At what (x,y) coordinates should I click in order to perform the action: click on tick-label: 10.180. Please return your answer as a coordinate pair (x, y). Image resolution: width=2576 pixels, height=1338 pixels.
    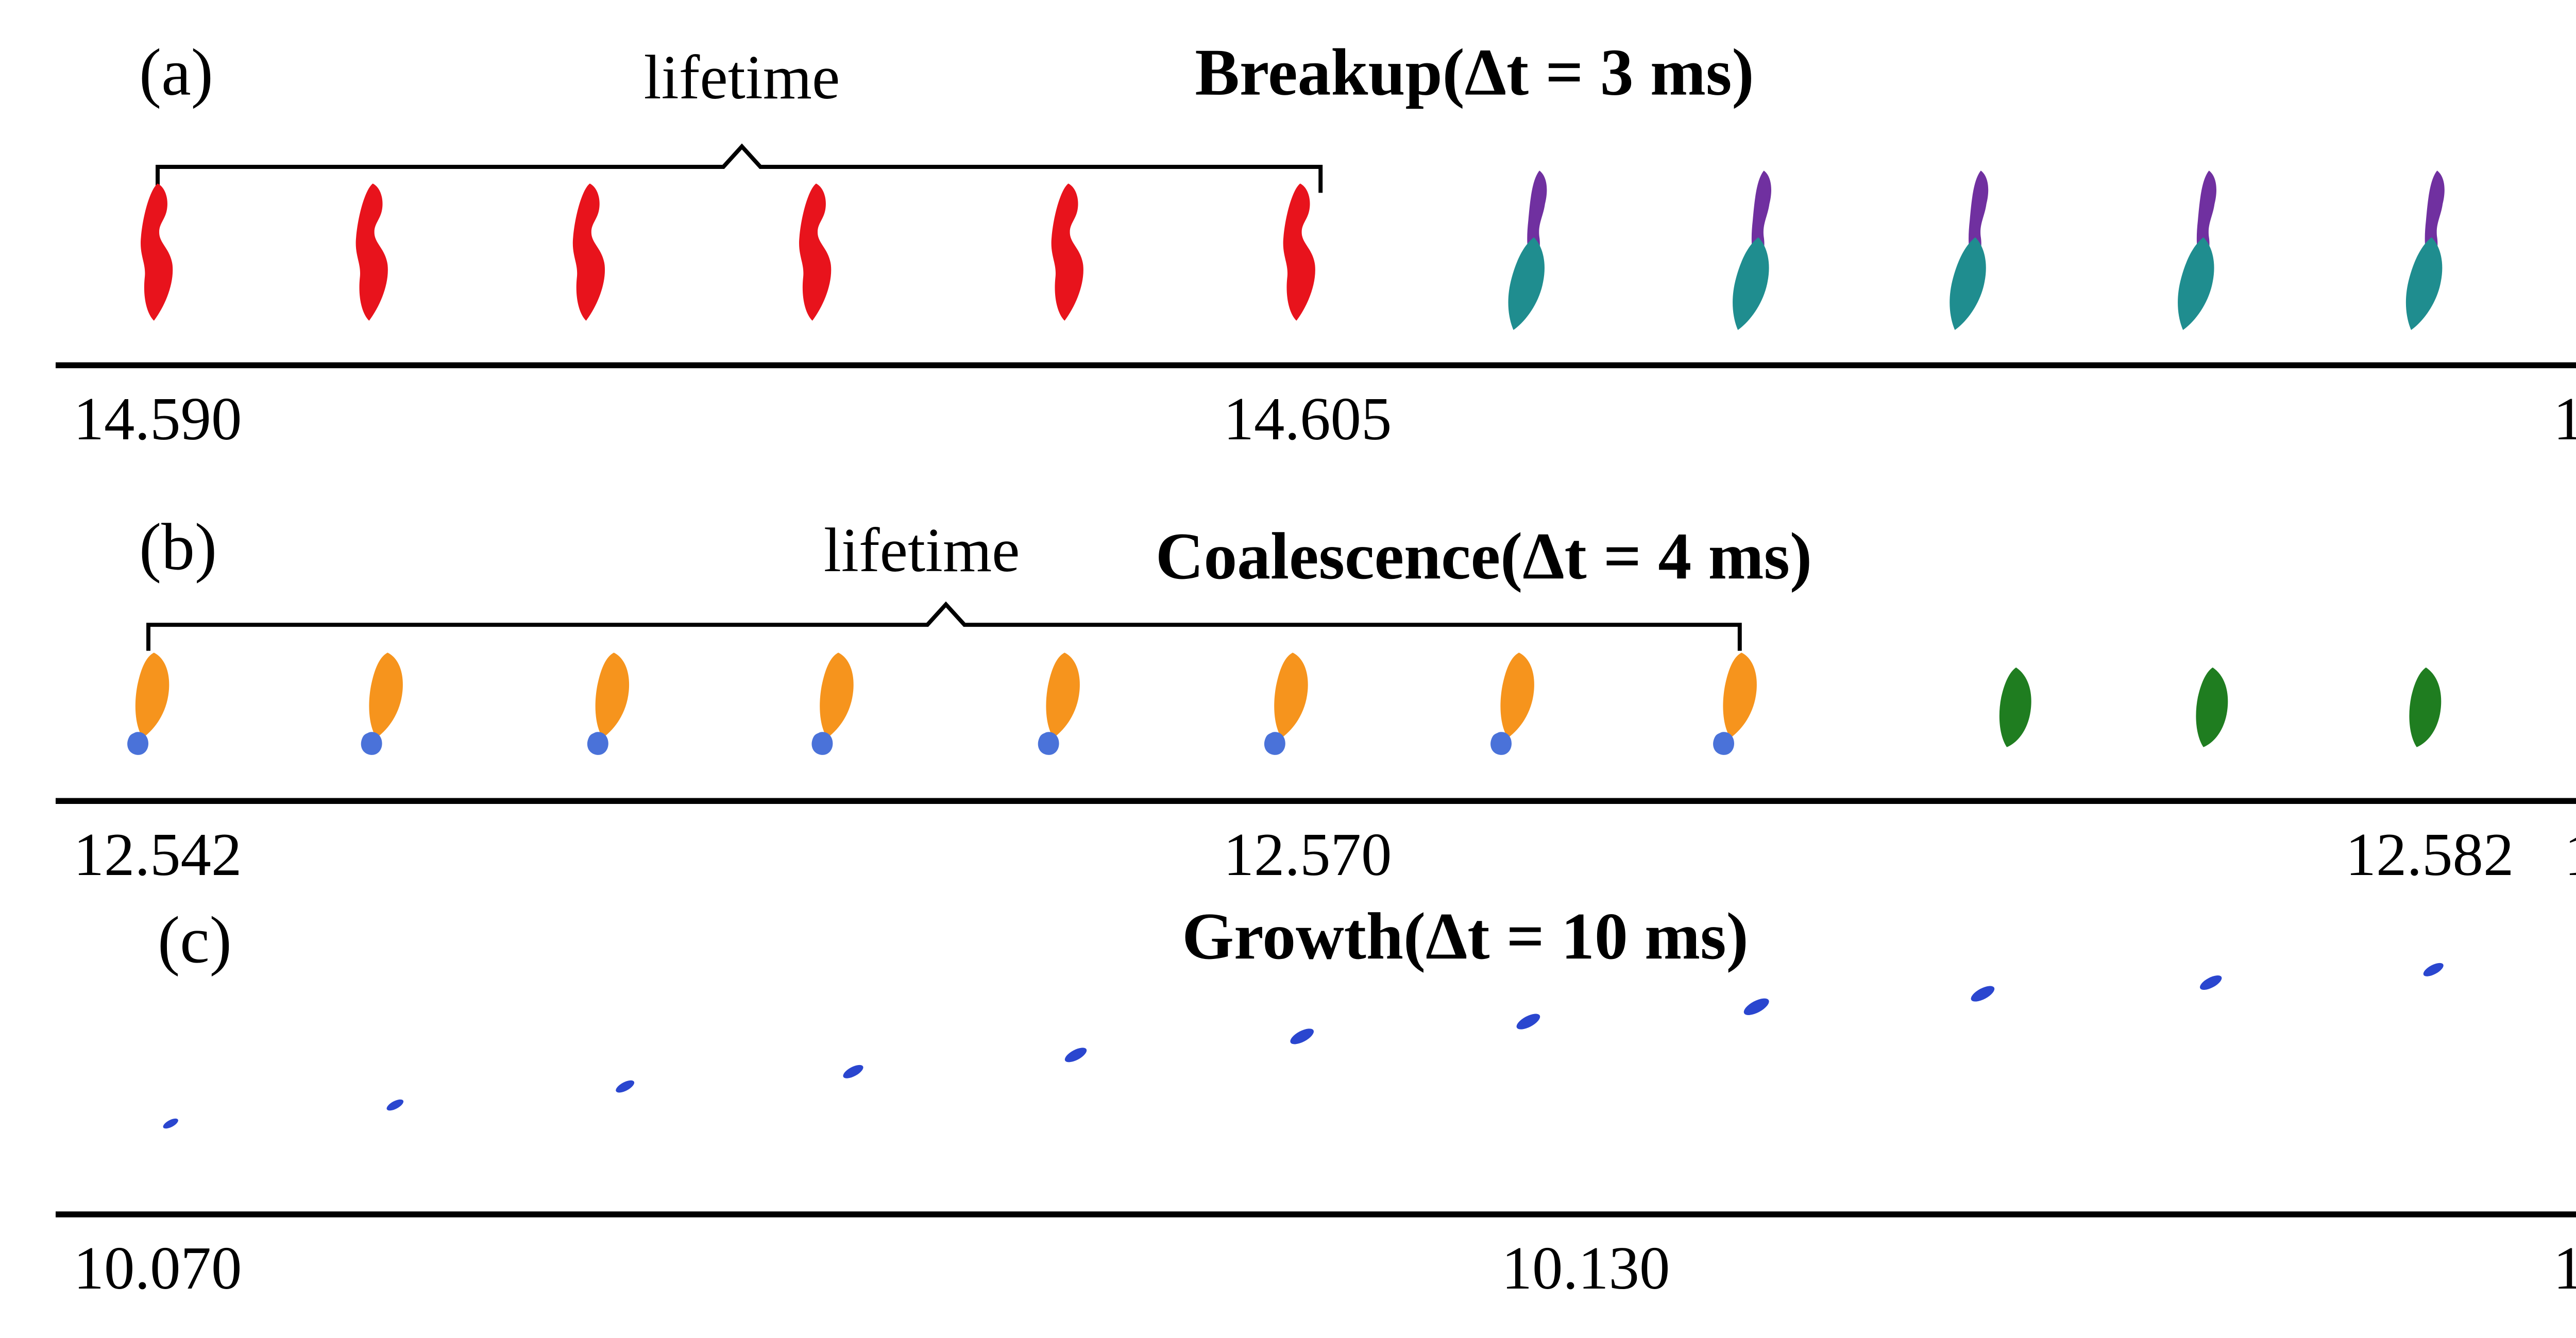
    Looking at the image, I should click on (2564, 1271).